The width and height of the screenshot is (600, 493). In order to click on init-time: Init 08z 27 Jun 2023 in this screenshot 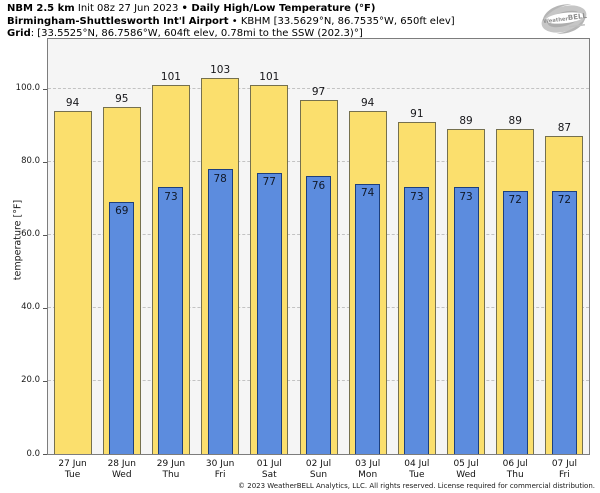, I will do `click(128, 8)`.